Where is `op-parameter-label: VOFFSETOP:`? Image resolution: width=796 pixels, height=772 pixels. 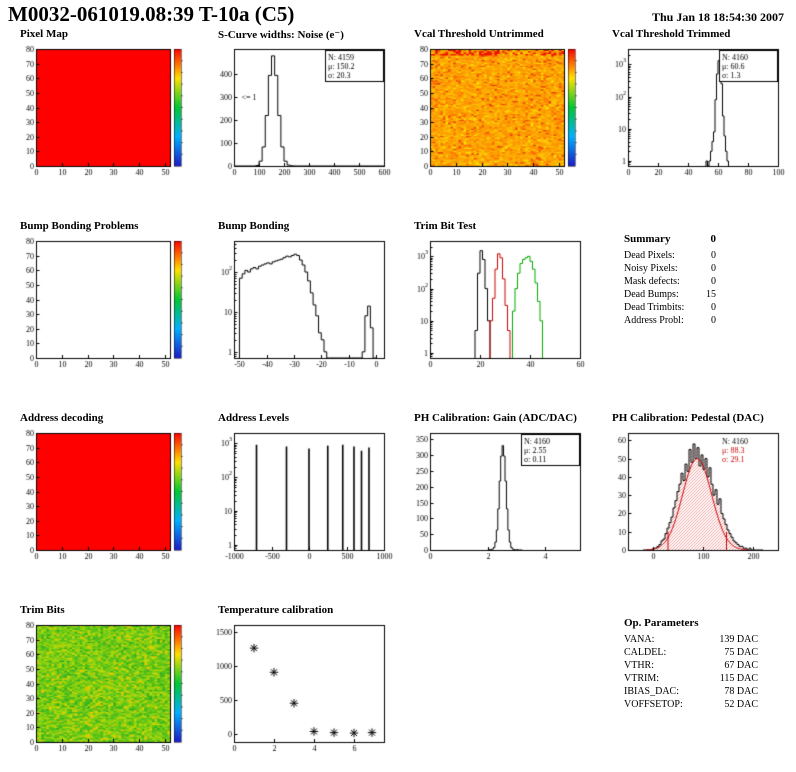 op-parameter-label: VOFFSETOP: is located at coordinates (653, 704).